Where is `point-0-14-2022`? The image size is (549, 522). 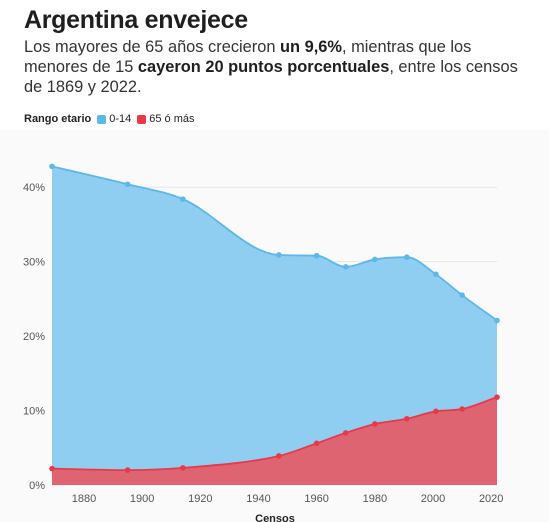
point-0-14-2022 is located at coordinates (497, 320).